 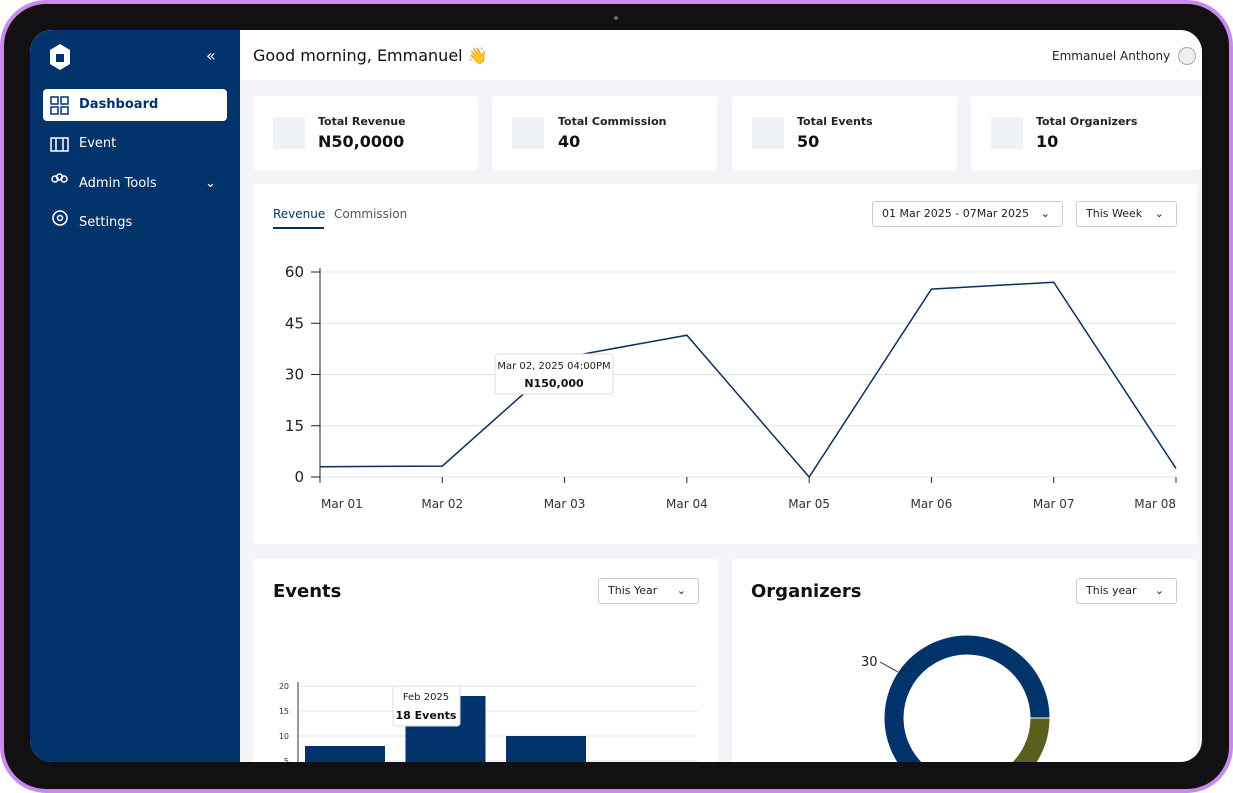 I want to click on card-title: Organizers, so click(x=806, y=591).